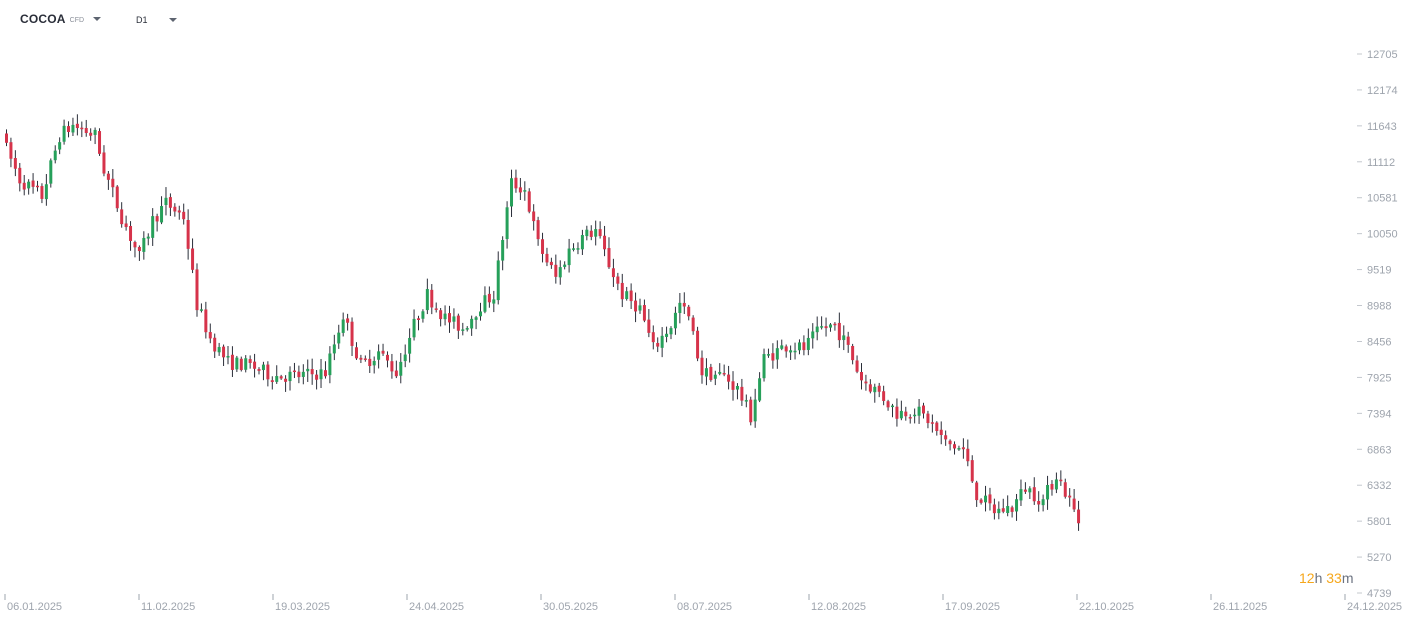 The height and width of the screenshot is (623, 1426). What do you see at coordinates (156, 20) in the screenshot?
I see `timeframe-selector: D1` at bounding box center [156, 20].